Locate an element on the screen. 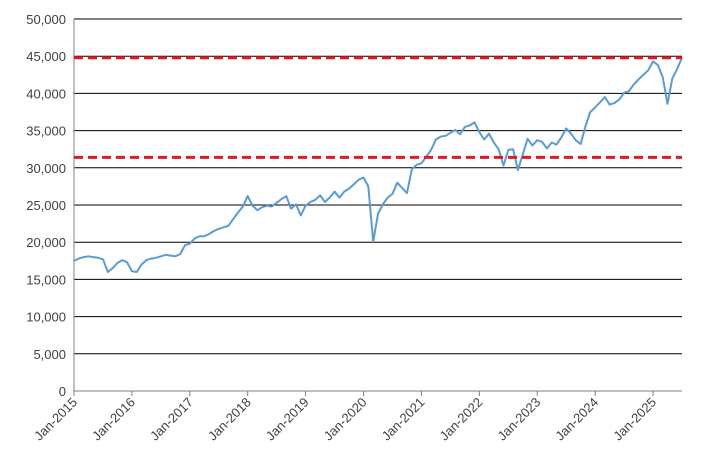 The image size is (716, 471). y-tick-label: 10,000 is located at coordinates (46, 317).